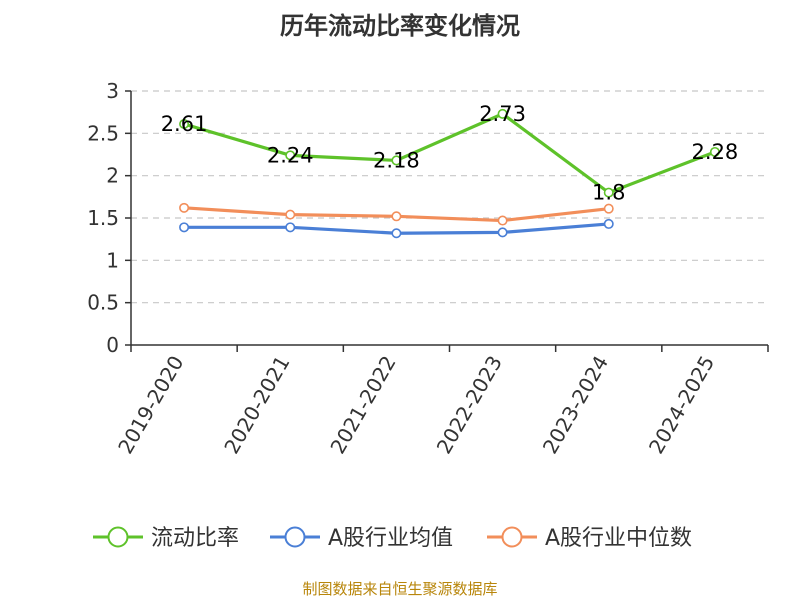  Describe the element at coordinates (103, 303) in the screenshot. I see `y-tick-label: 0.5` at that location.